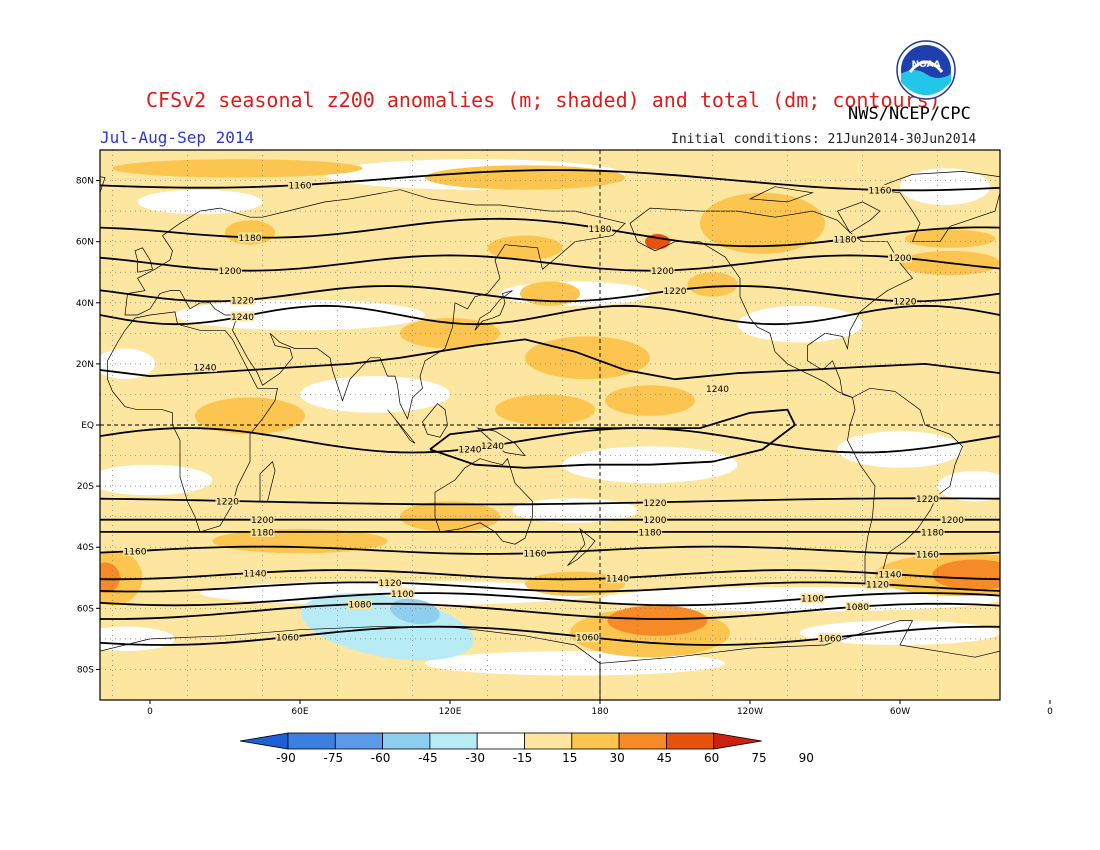 The image size is (1100, 850). I want to click on contour-label: 1060, so click(287, 639).